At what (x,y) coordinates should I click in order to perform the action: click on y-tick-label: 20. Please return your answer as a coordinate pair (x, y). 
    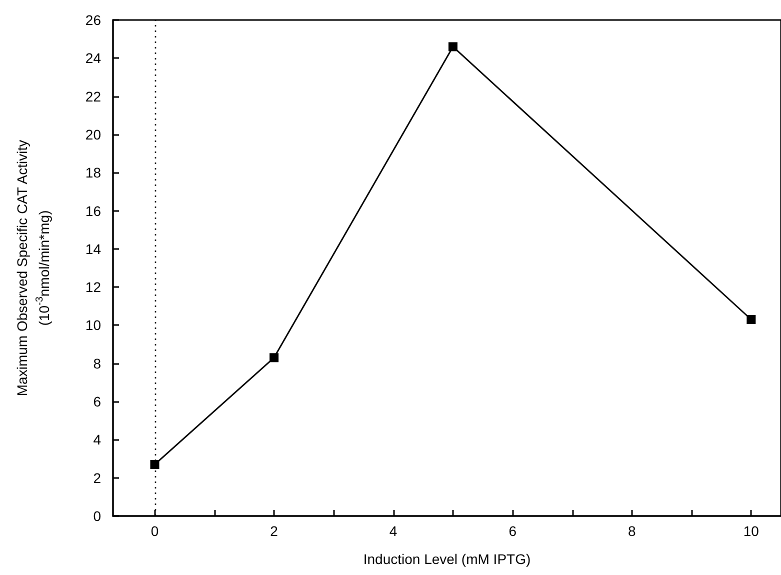
    Looking at the image, I should click on (93, 134).